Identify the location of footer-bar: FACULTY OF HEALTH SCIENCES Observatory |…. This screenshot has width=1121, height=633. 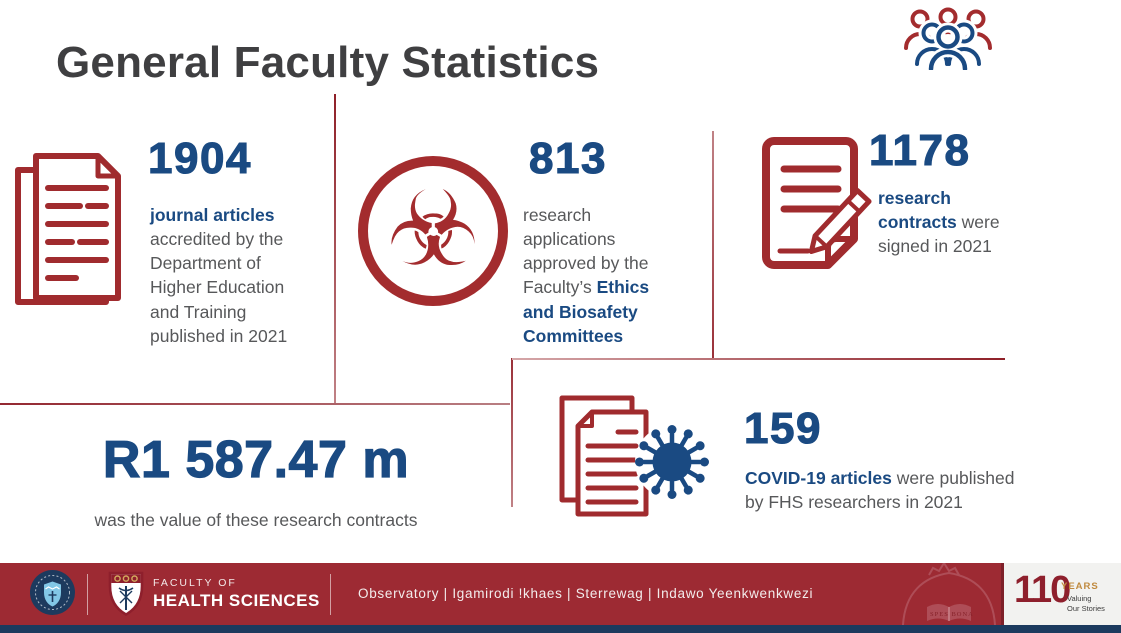
(560, 594).